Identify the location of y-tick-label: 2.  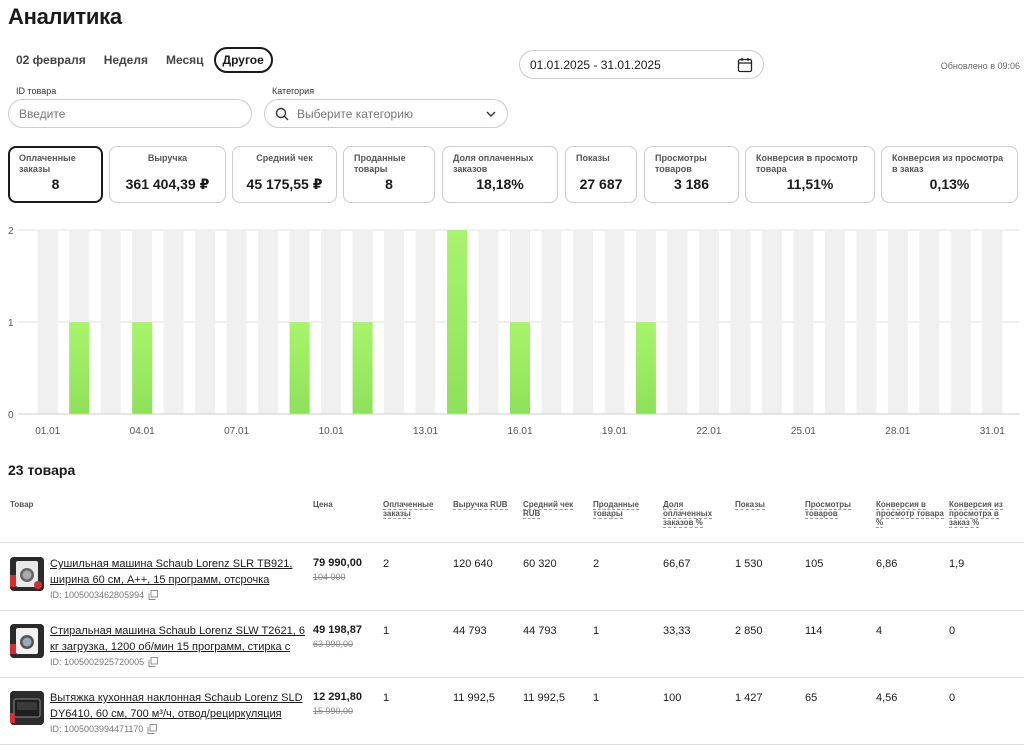
(11, 231).